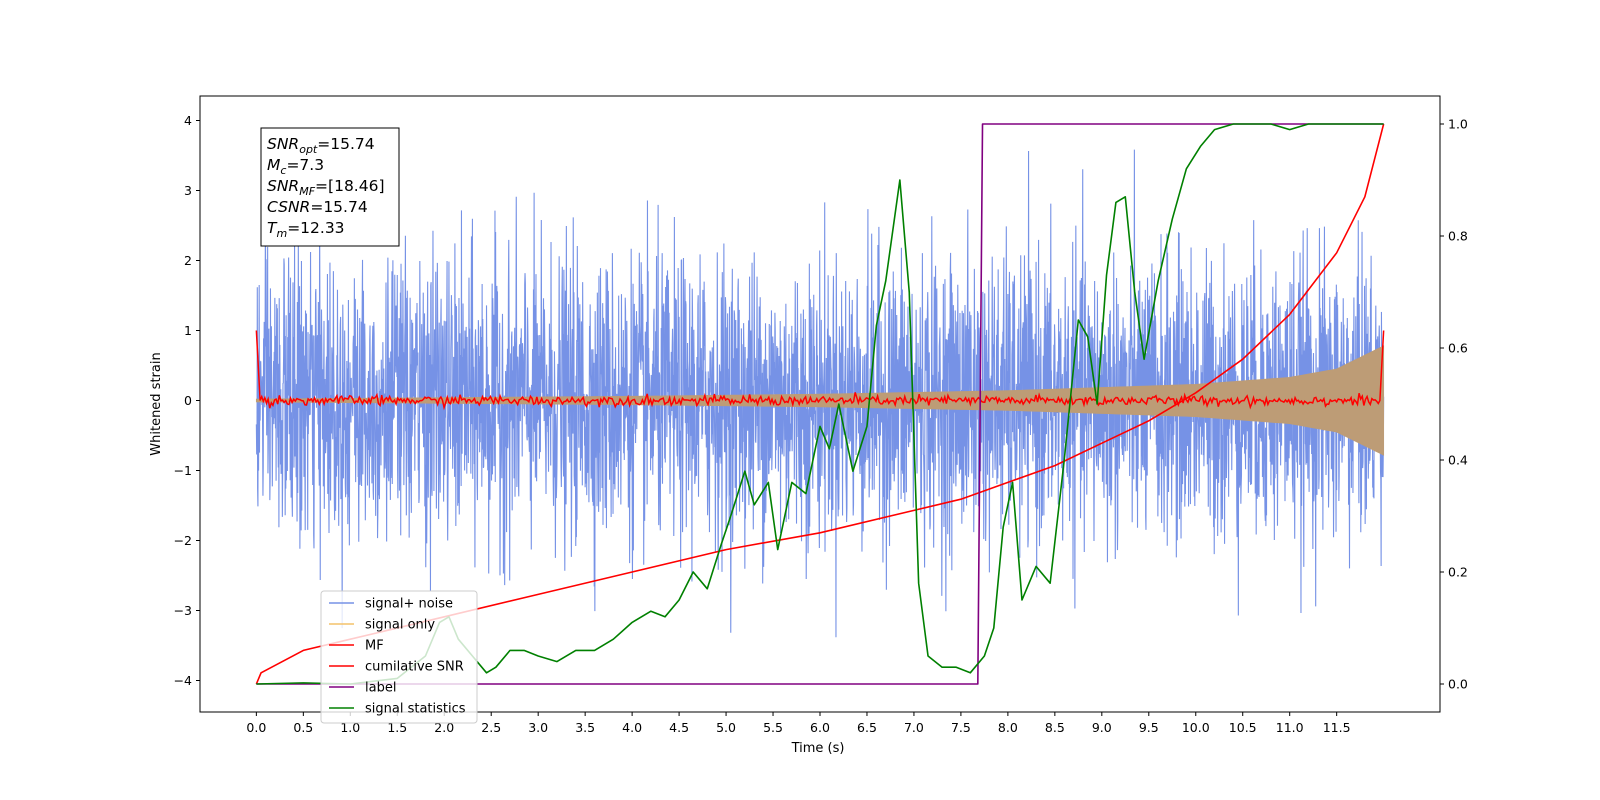  What do you see at coordinates (303, 727) in the screenshot?
I see `x-tick-label: 0.5` at bounding box center [303, 727].